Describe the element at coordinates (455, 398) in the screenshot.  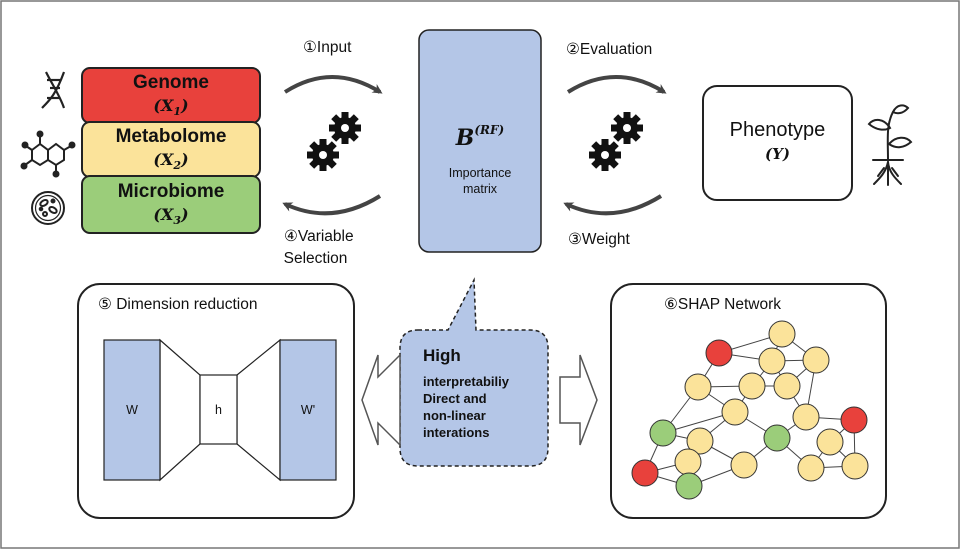
I see `callout-line-2: Direct and` at that location.